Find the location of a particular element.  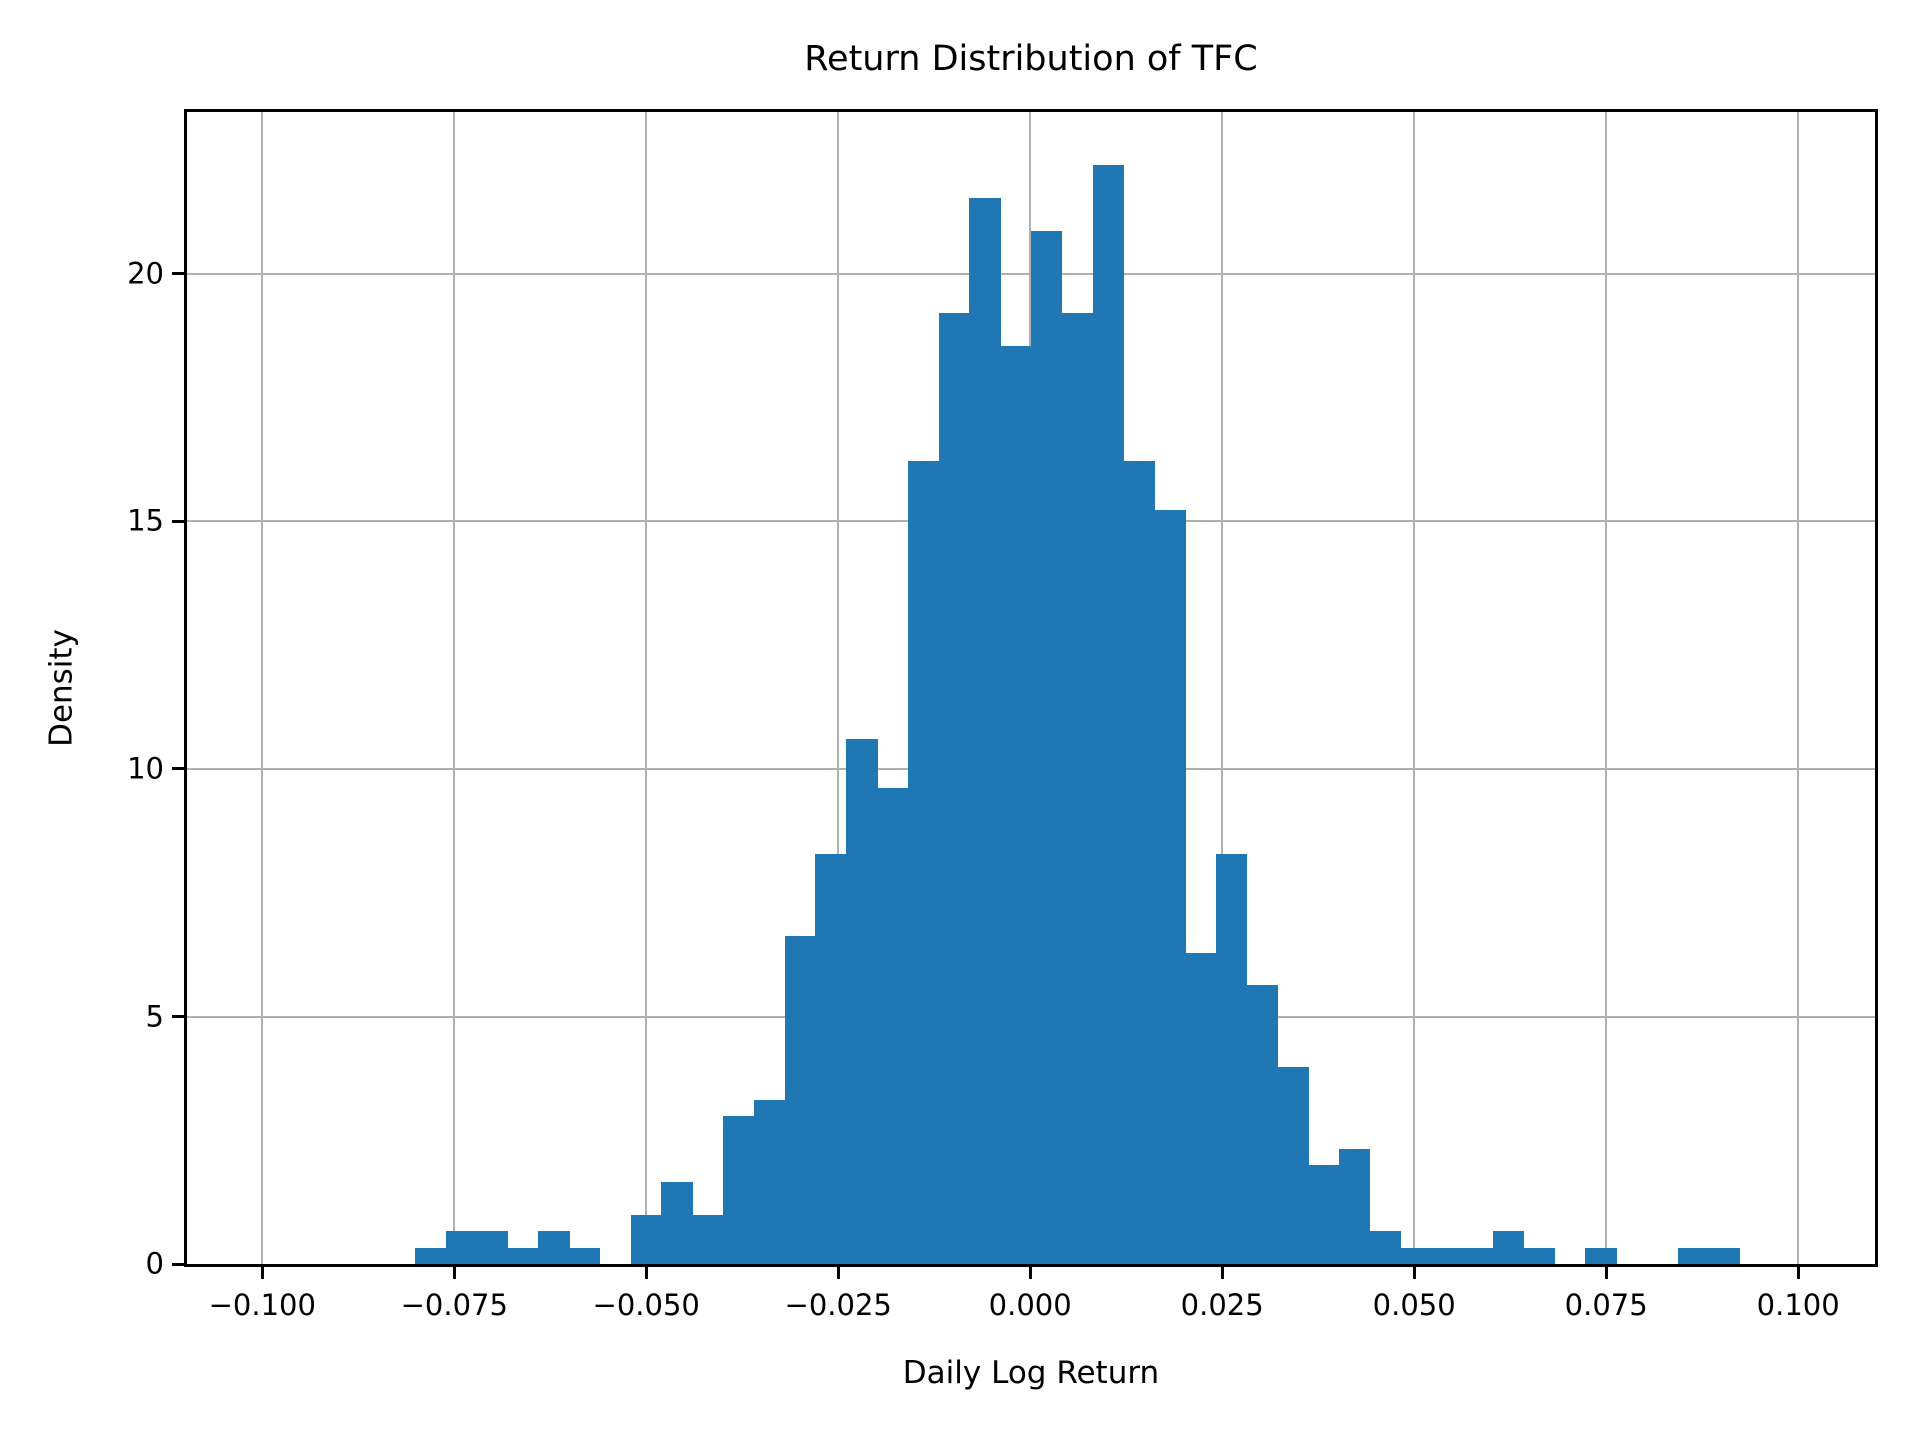

x-tick-label: 0.050 is located at coordinates (1414, 1305).